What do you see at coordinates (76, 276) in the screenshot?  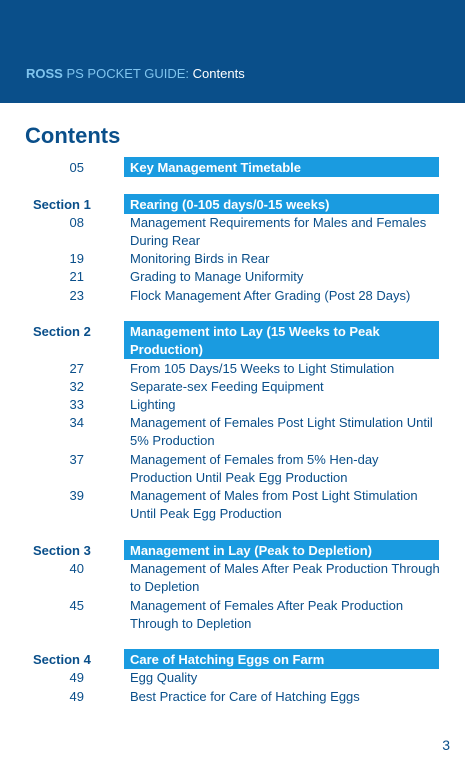 I see `toc-page-number: 21` at bounding box center [76, 276].